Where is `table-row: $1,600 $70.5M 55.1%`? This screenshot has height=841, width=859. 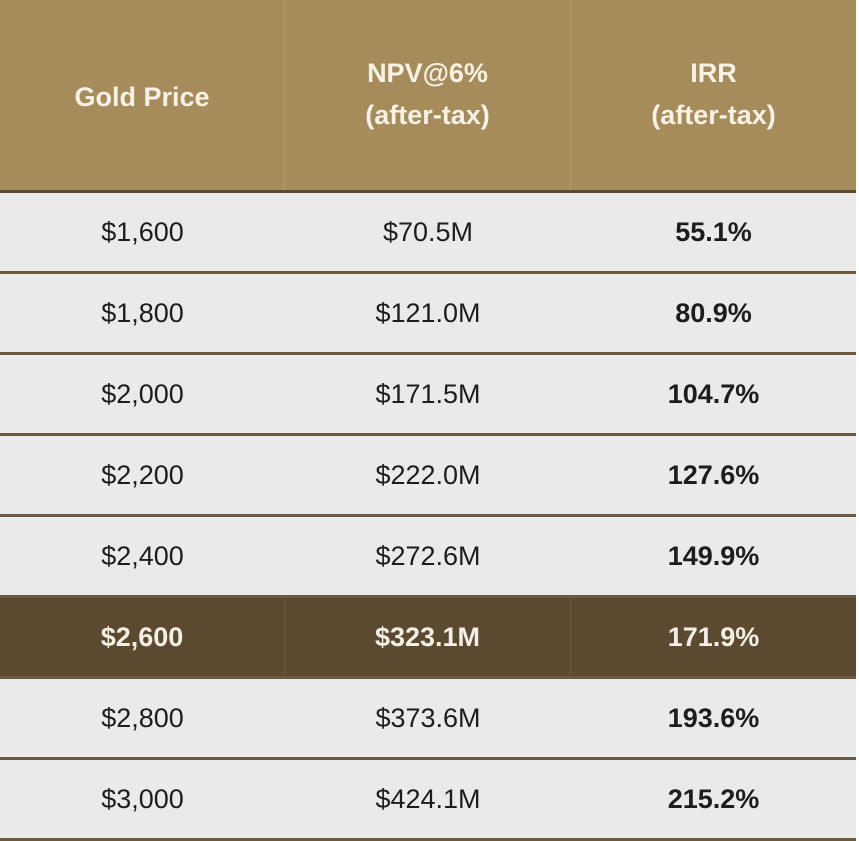 table-row: $1,600 $70.5M 55.1% is located at coordinates (428, 232).